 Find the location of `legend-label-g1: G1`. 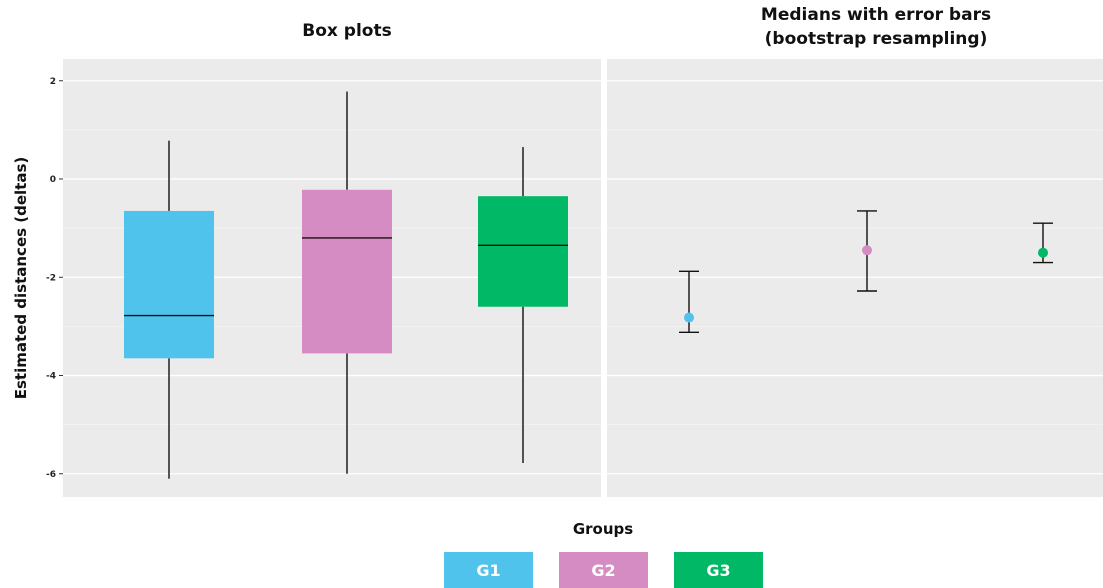

legend-label-g1: G1 is located at coordinates (488, 570).